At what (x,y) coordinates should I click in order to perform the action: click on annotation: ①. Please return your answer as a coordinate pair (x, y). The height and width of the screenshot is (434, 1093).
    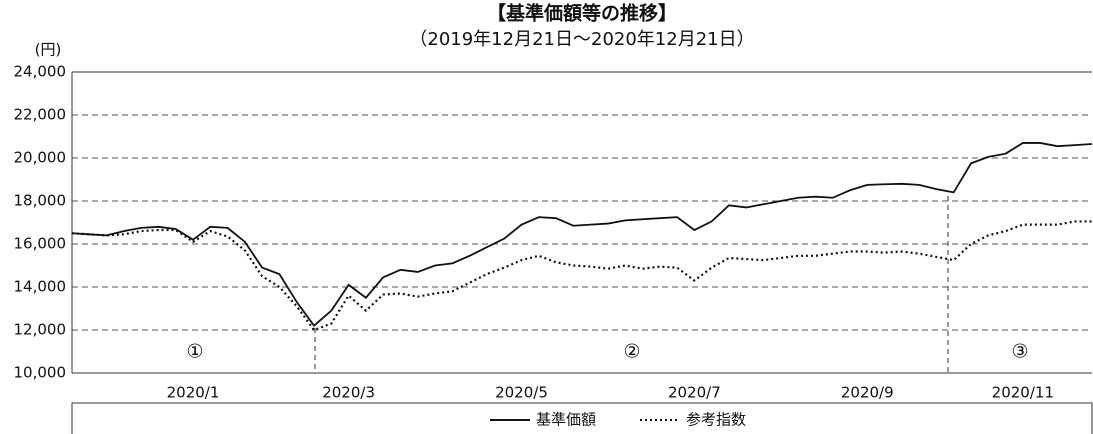
    Looking at the image, I should click on (194, 352).